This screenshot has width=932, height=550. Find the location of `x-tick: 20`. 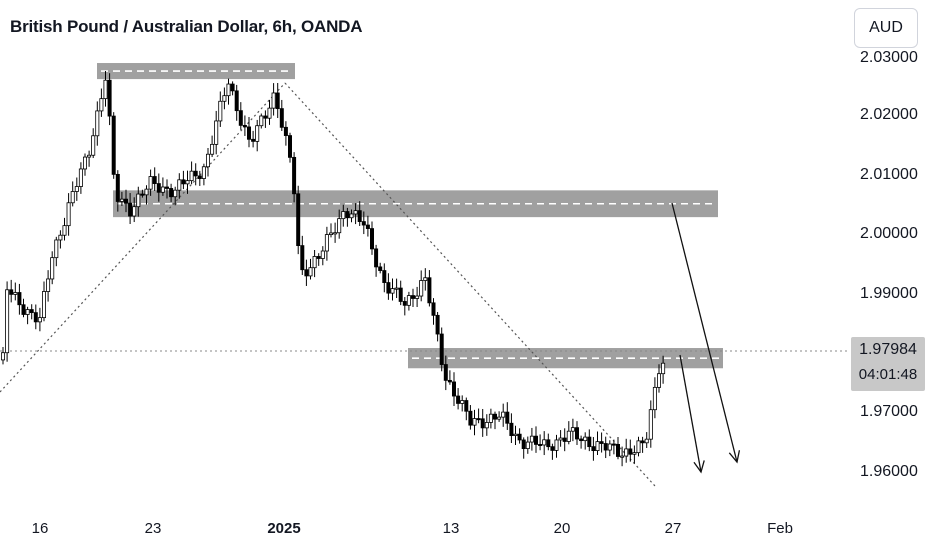

x-tick: 20 is located at coordinates (562, 528).